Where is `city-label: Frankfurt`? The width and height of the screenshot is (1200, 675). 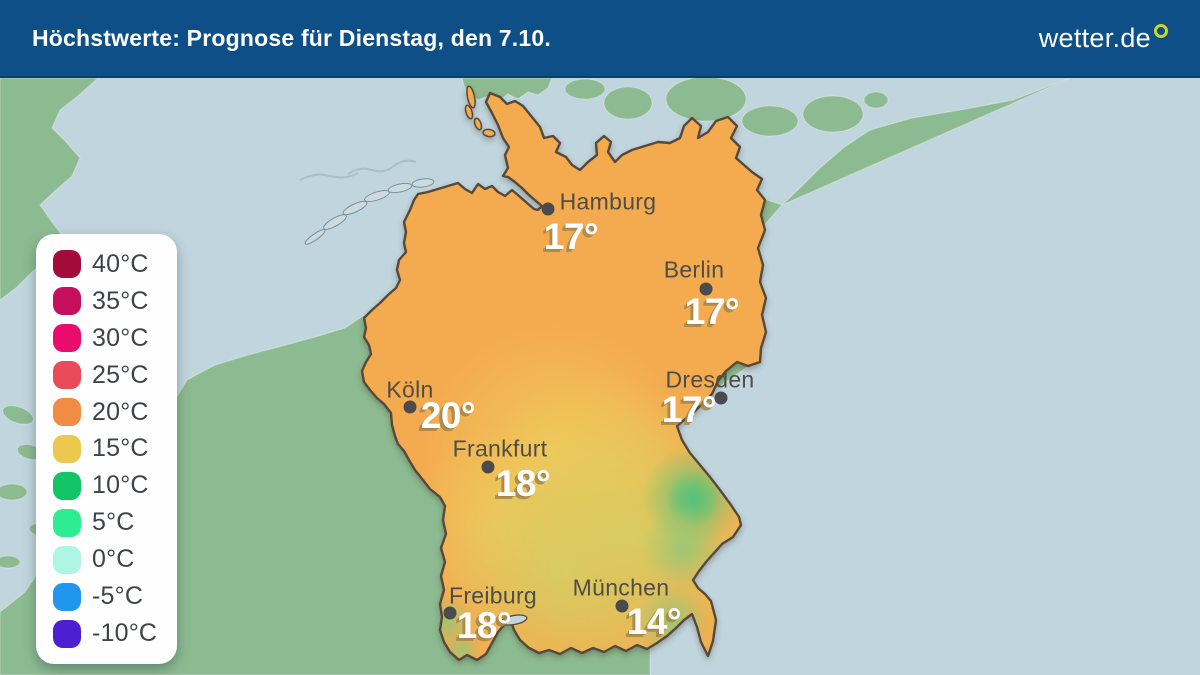
city-label: Frankfurt is located at coordinates (500, 448).